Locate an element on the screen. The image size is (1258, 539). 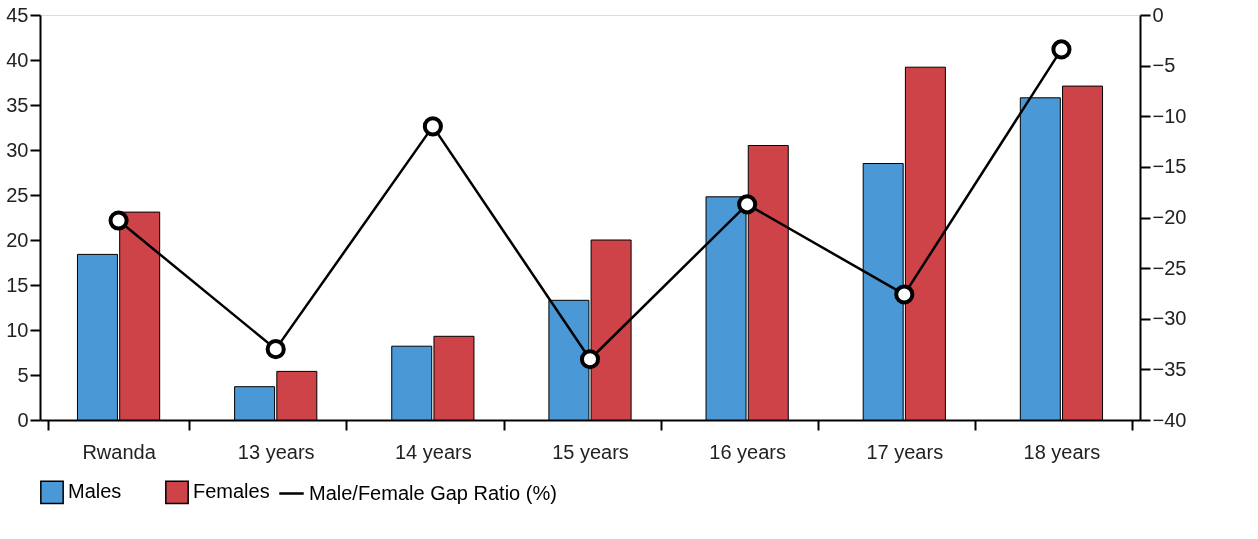
y-tick-label: 40 is located at coordinates (17, 59).